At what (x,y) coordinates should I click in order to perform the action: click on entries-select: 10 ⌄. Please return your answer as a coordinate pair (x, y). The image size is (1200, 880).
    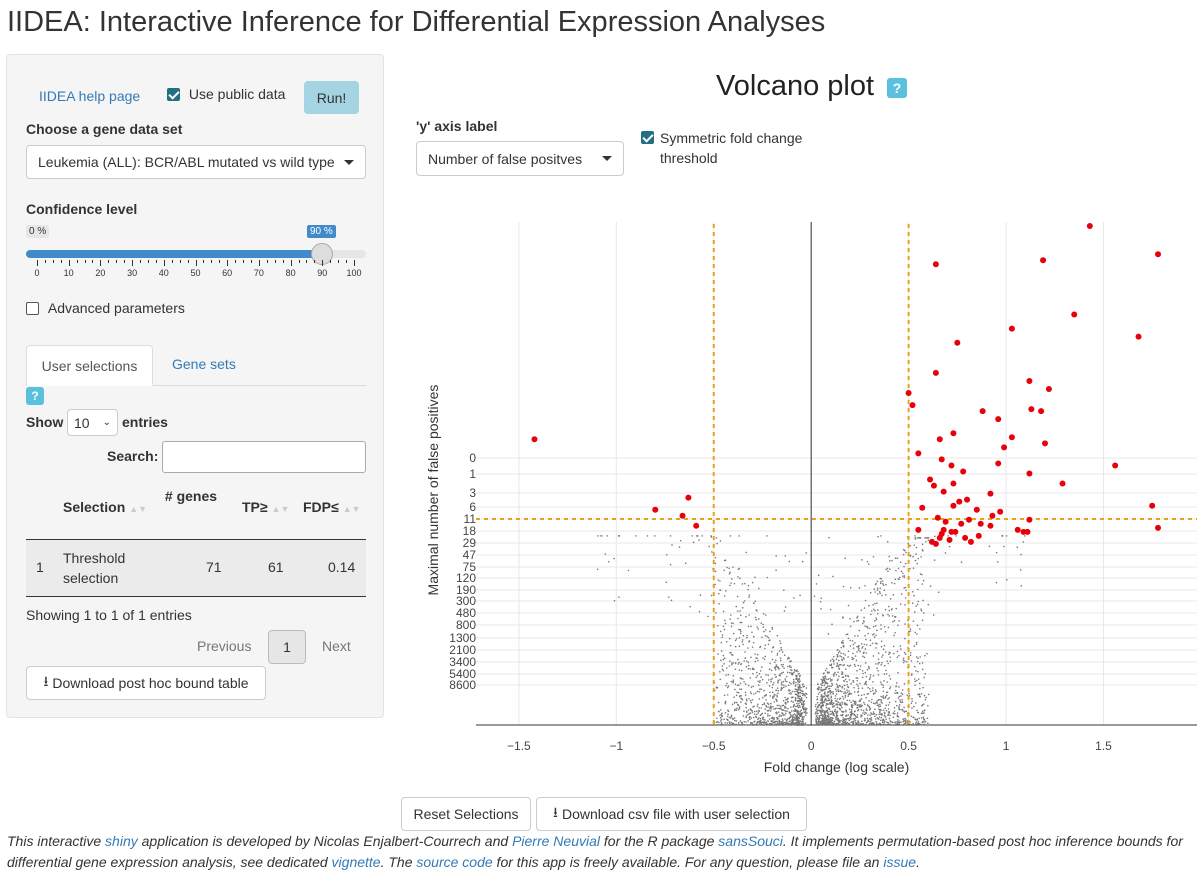
    Looking at the image, I should click on (92, 422).